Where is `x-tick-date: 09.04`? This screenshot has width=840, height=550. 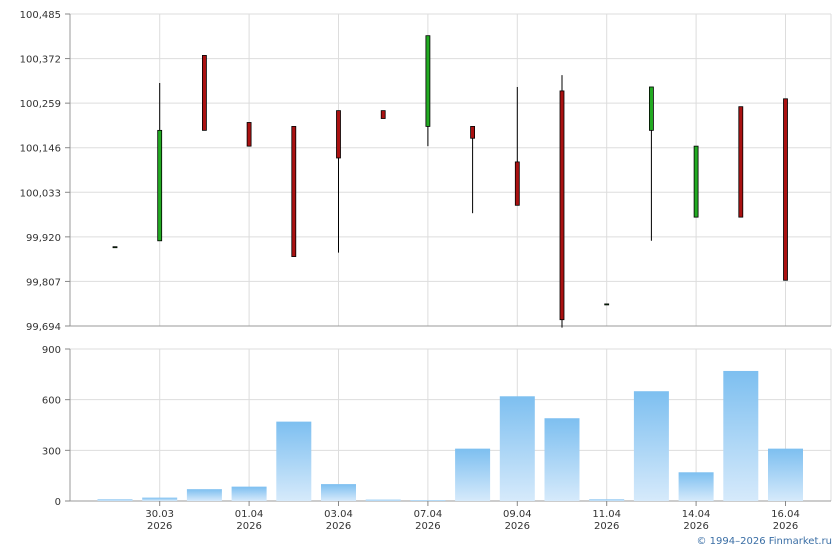 x-tick-date: 09.04 is located at coordinates (517, 514).